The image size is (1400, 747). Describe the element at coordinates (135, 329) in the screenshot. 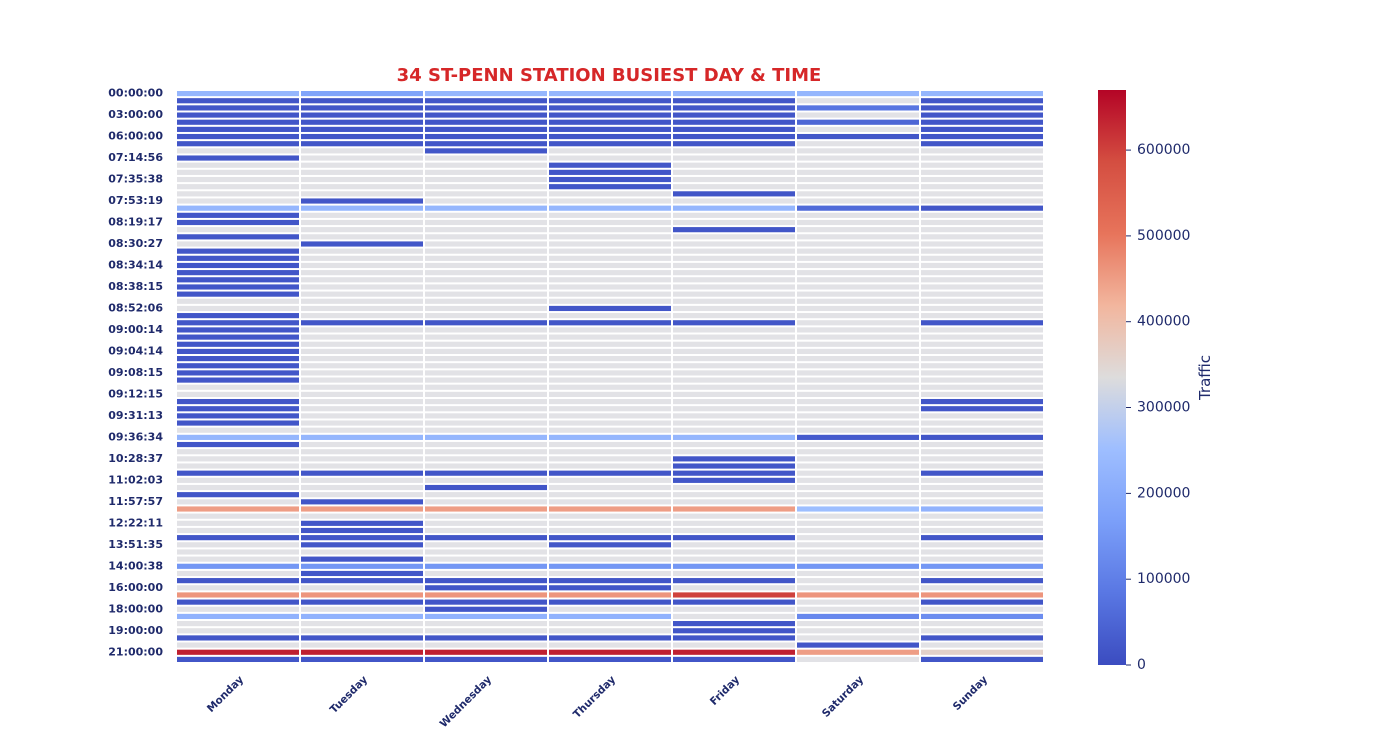

I see `y-tick-label: 09:00:14` at that location.